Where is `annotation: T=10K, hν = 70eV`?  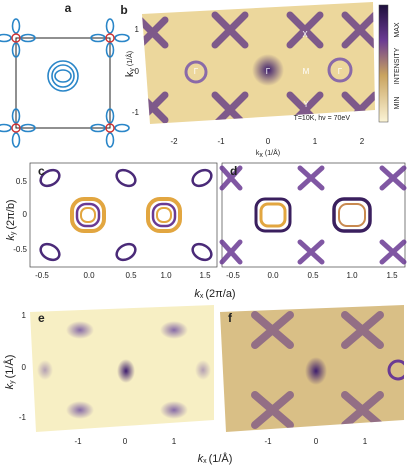
annotation: T=10K, hν = 70eV is located at coordinates (322, 118).